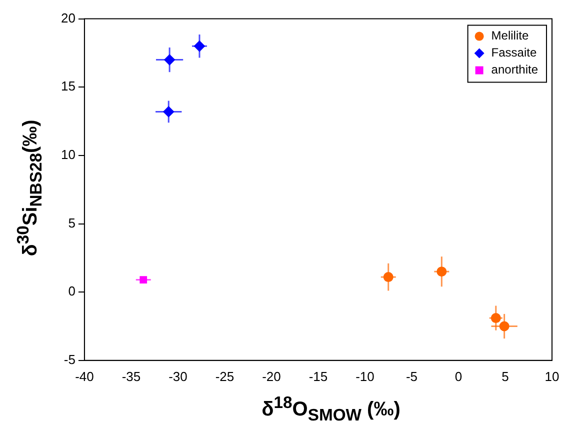  Describe the element at coordinates (70, 359) in the screenshot. I see `y-tick-label: -5` at that location.